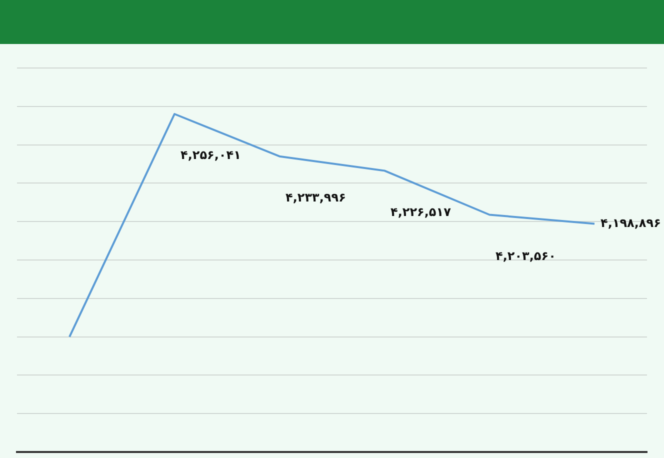  Describe the element at coordinates (630, 223) in the screenshot. I see `data-label: ۴,۱۹۸,۸۹۶` at that location.